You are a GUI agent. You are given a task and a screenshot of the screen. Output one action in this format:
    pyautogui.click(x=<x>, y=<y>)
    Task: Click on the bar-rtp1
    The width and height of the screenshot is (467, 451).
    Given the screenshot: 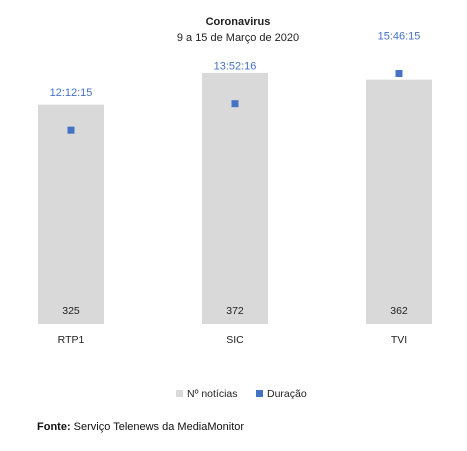 What is the action you would take?
    pyautogui.click(x=71, y=214)
    